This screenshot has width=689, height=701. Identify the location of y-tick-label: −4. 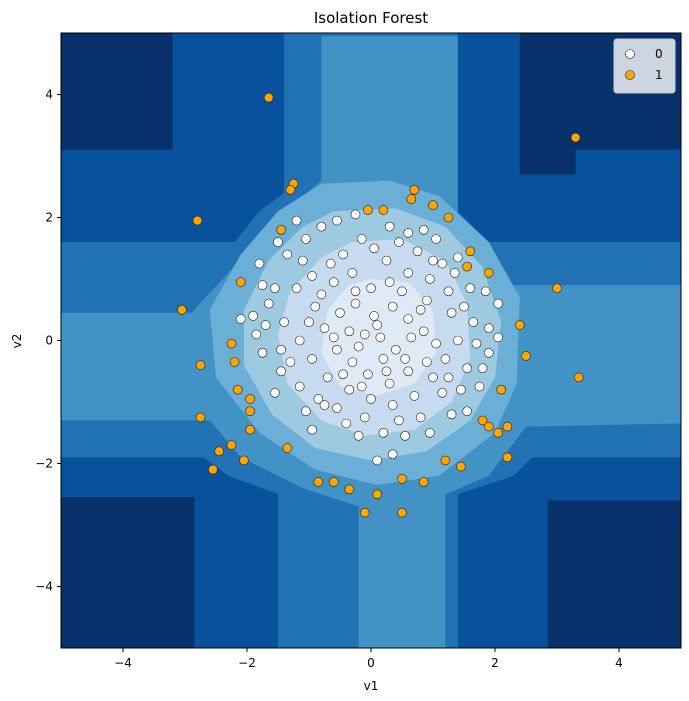
(44, 587).